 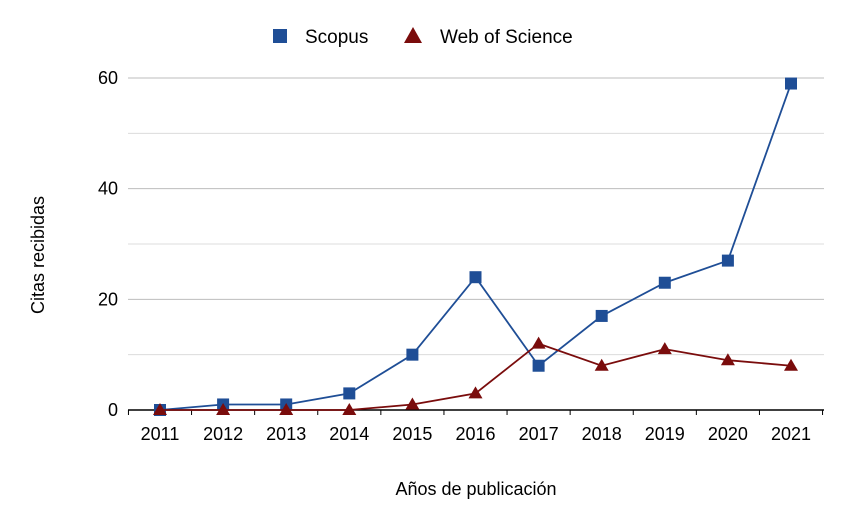 I want to click on x-tick-label: 2015, so click(x=412, y=434).